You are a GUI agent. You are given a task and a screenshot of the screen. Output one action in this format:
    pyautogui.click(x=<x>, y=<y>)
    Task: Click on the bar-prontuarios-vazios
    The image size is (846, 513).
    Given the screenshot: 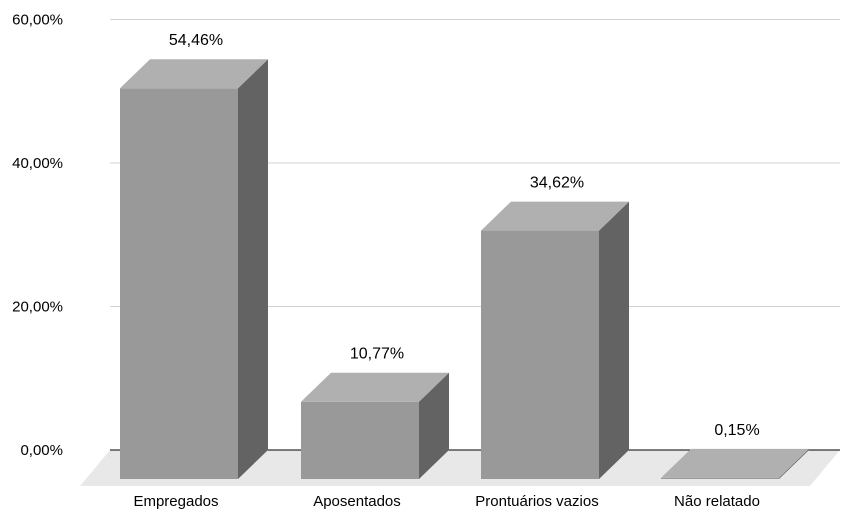 What is the action you would take?
    pyautogui.click(x=555, y=340)
    